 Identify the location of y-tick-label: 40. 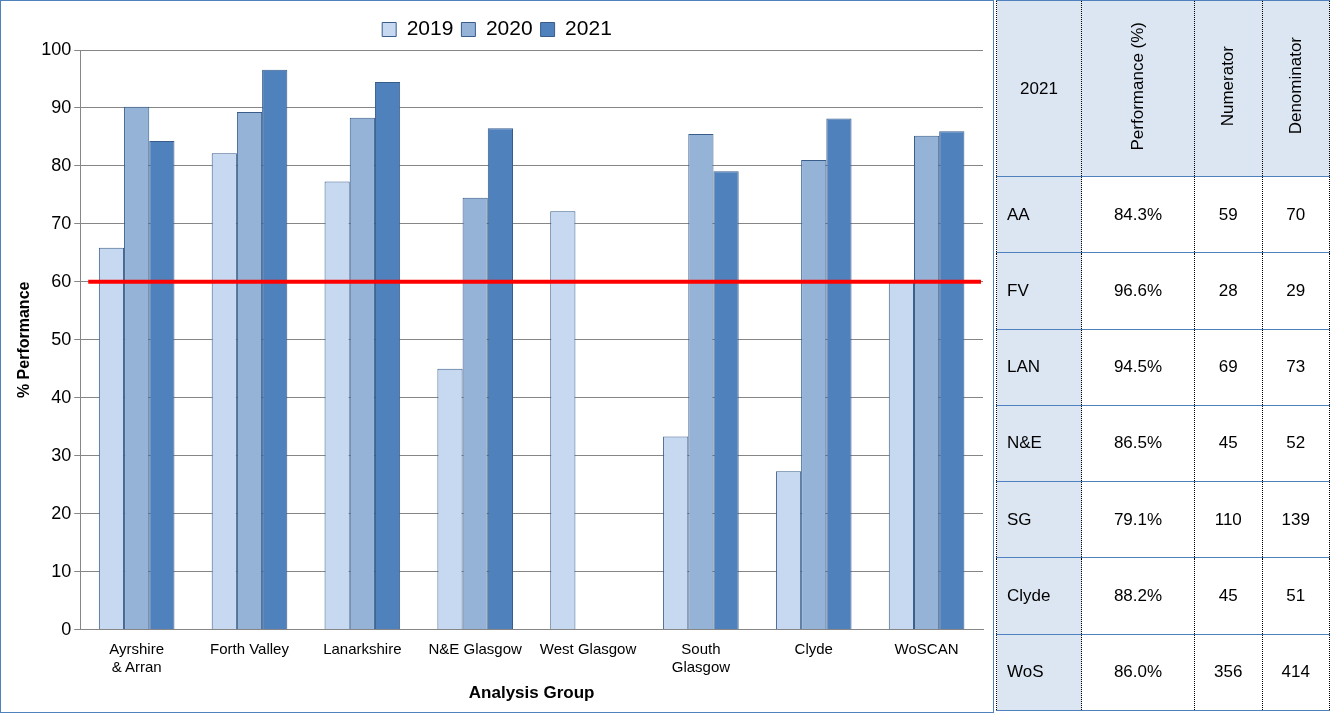
(61, 396).